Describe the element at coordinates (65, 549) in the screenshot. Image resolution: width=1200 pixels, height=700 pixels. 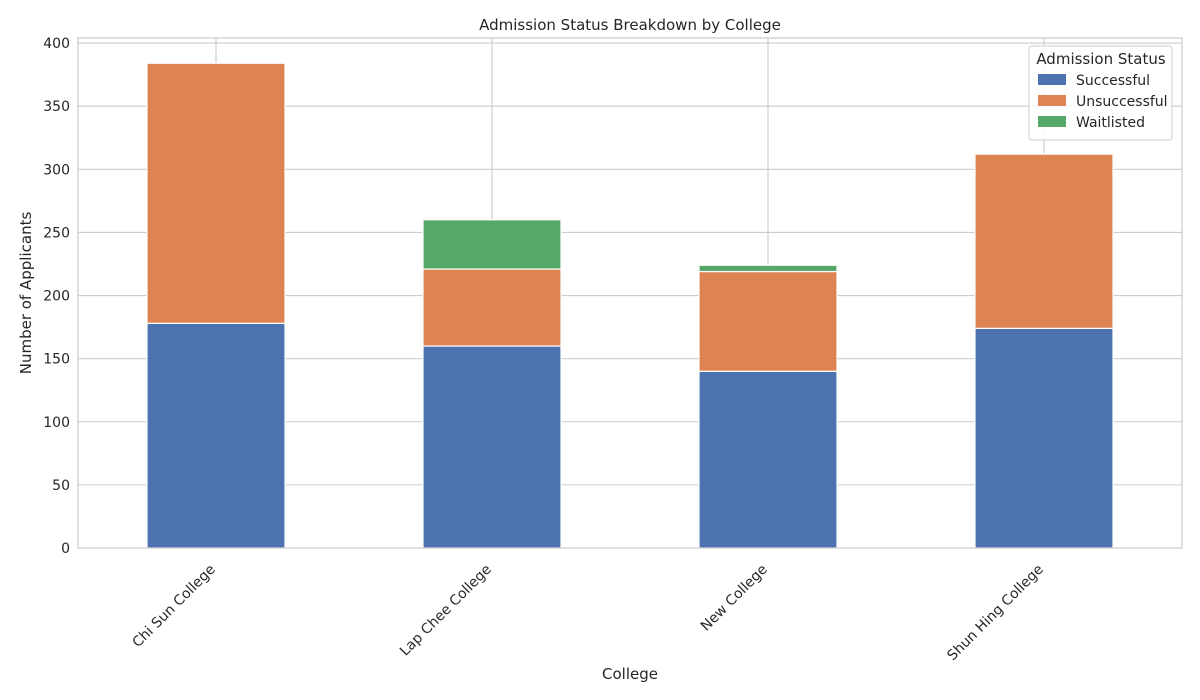
I see `y-tick-label: 0` at that location.